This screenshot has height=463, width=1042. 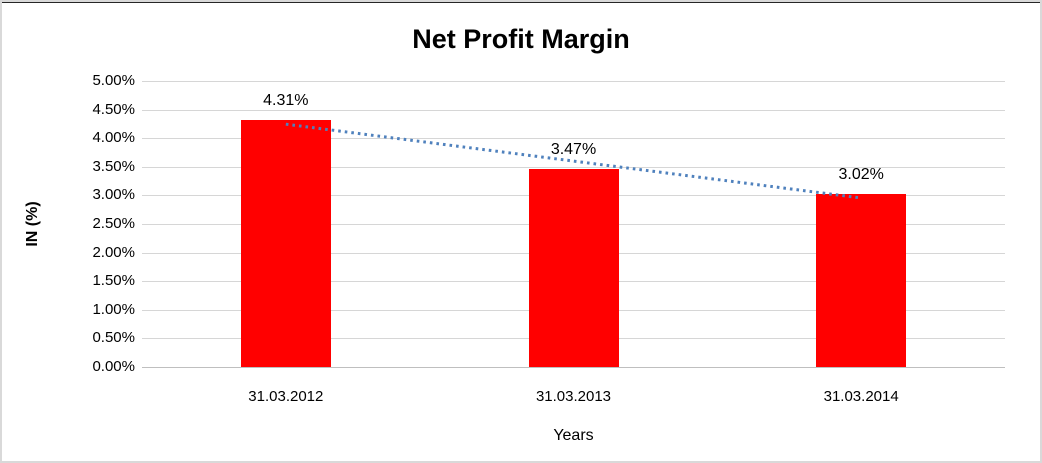 I want to click on trendline, so click(x=573, y=161).